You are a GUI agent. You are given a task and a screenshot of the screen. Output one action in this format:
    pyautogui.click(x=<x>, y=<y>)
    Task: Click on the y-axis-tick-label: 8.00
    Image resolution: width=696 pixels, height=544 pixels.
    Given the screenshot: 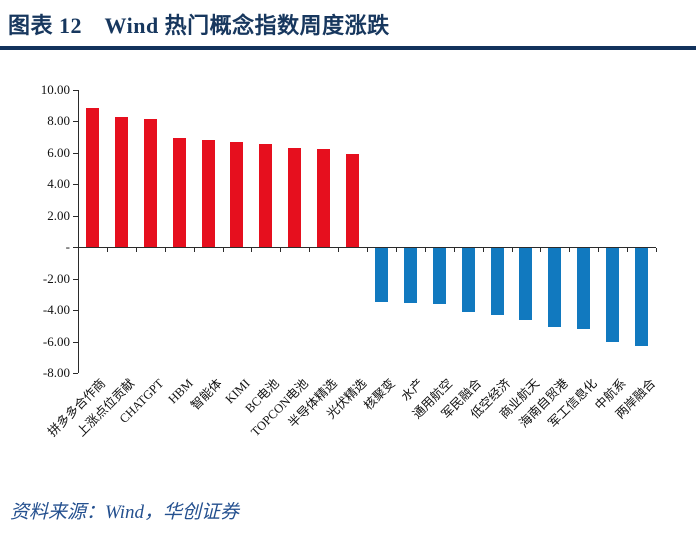 What is the action you would take?
    pyautogui.click(x=58, y=120)
    